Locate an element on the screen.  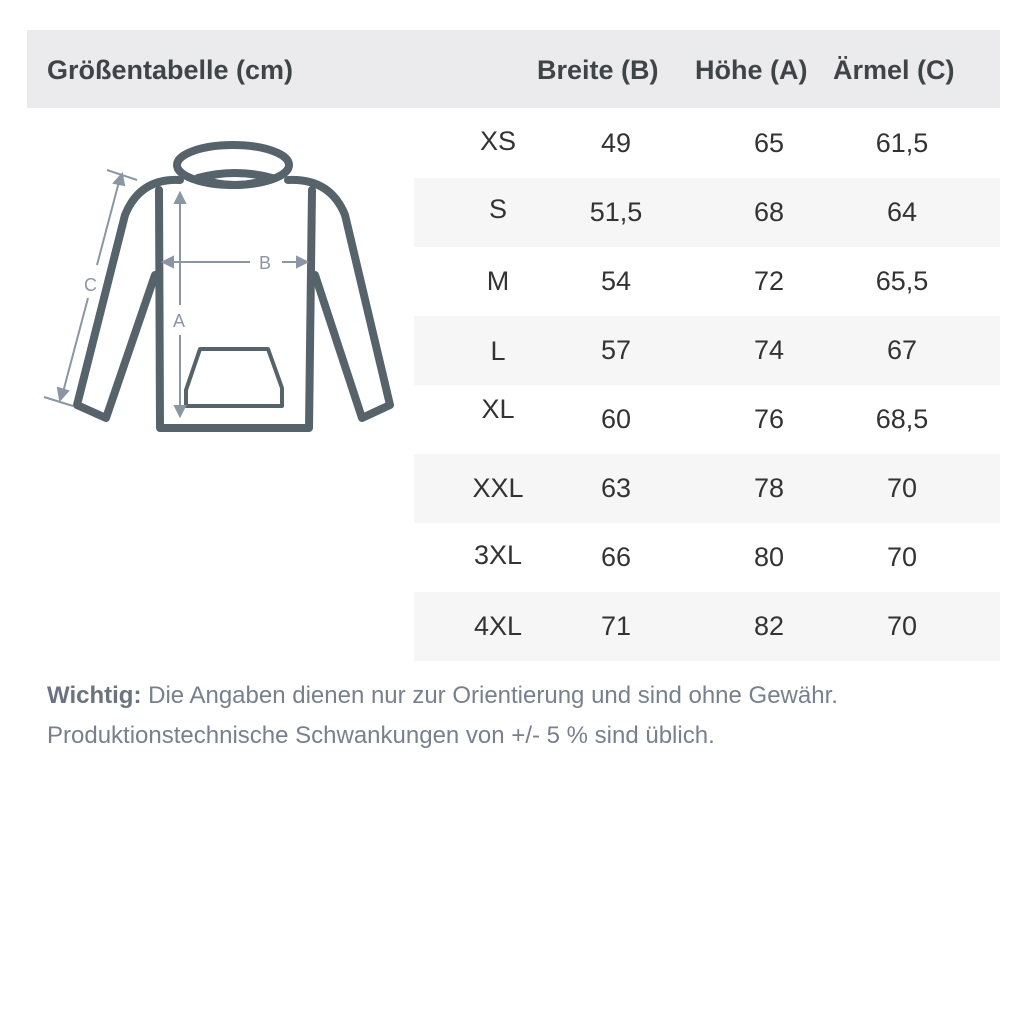
cell-breite: 49 is located at coordinates (616, 143).